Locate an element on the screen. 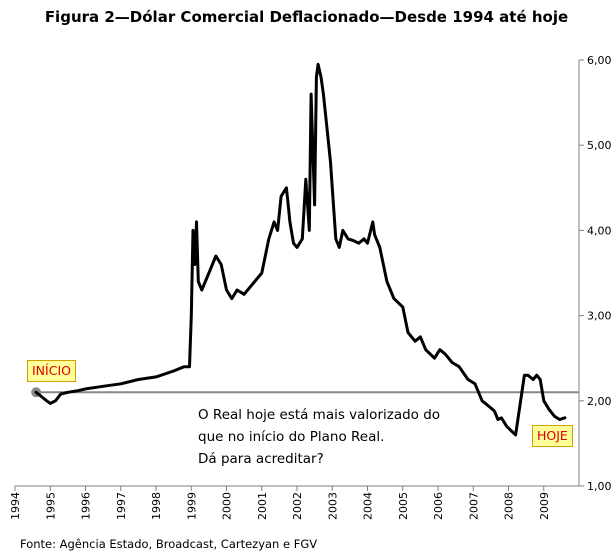 The height and width of the screenshot is (558, 613). x-tick-label: 2001 is located at coordinates (262, 506).